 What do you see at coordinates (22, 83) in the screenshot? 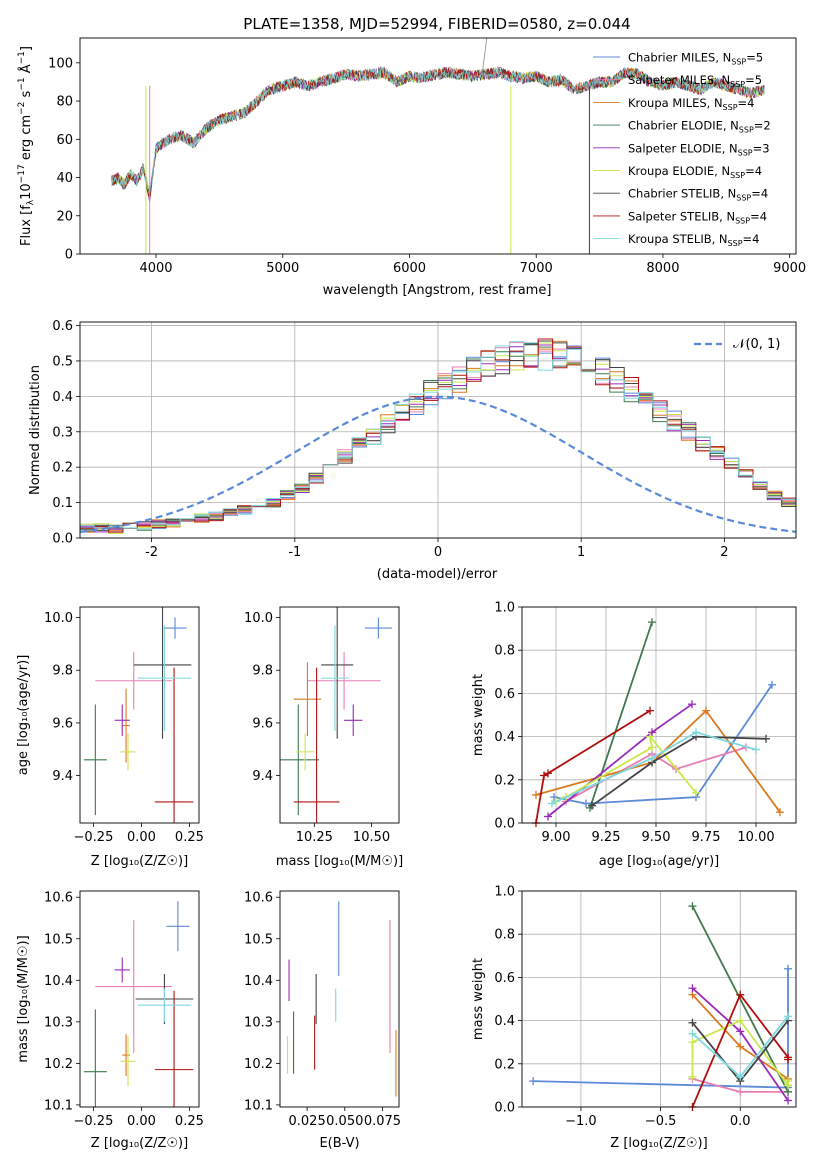
I see `y-axis-label-sup: −1` at bounding box center [22, 83].